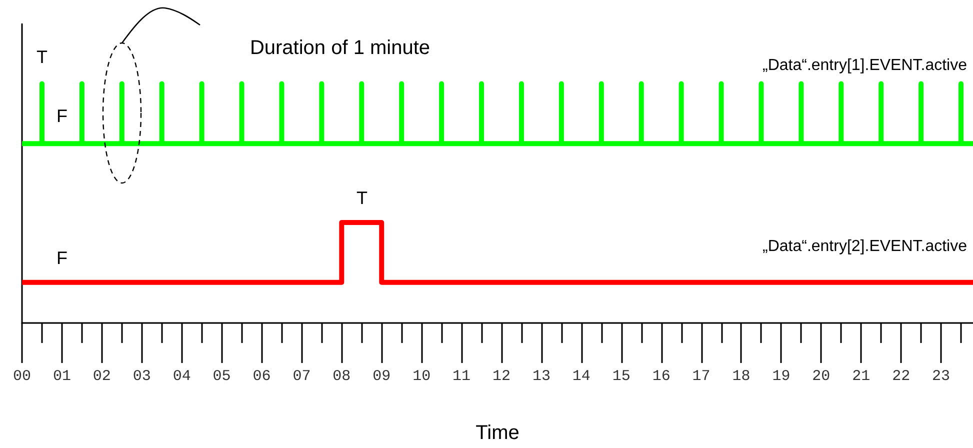 The height and width of the screenshot is (448, 973). I want to click on x-tick-label: 06, so click(261, 376).